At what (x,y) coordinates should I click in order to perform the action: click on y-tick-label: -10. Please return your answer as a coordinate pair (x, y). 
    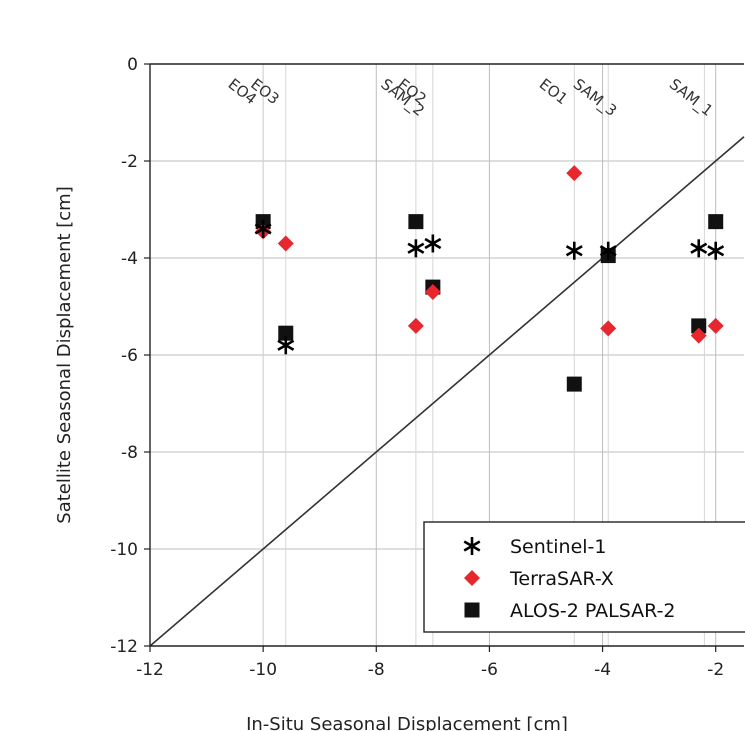
    Looking at the image, I should click on (124, 550).